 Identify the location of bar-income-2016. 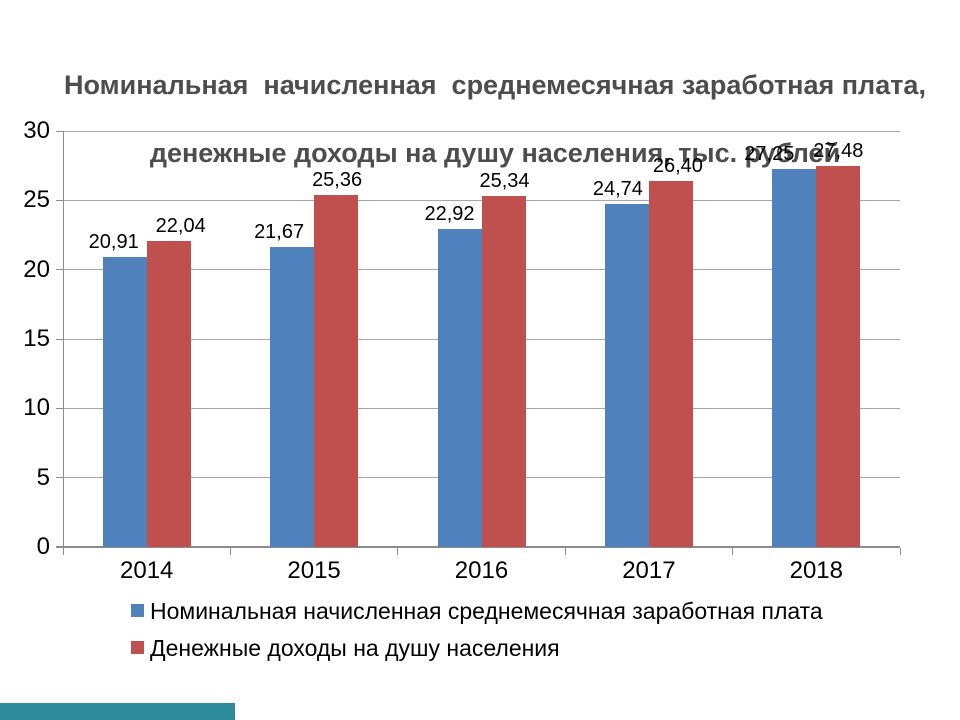
(503, 371).